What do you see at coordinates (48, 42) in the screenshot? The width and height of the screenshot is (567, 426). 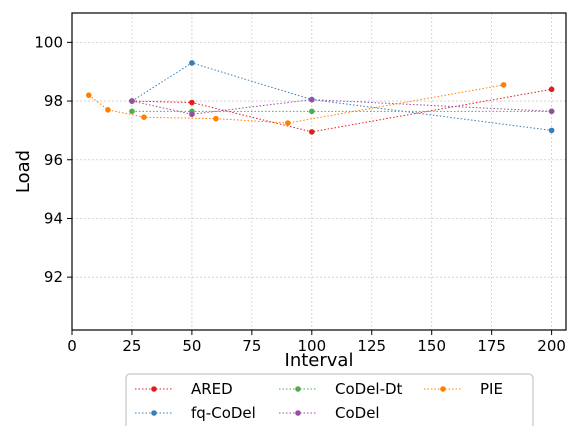 I see `y-tick-label: 100` at bounding box center [48, 42].